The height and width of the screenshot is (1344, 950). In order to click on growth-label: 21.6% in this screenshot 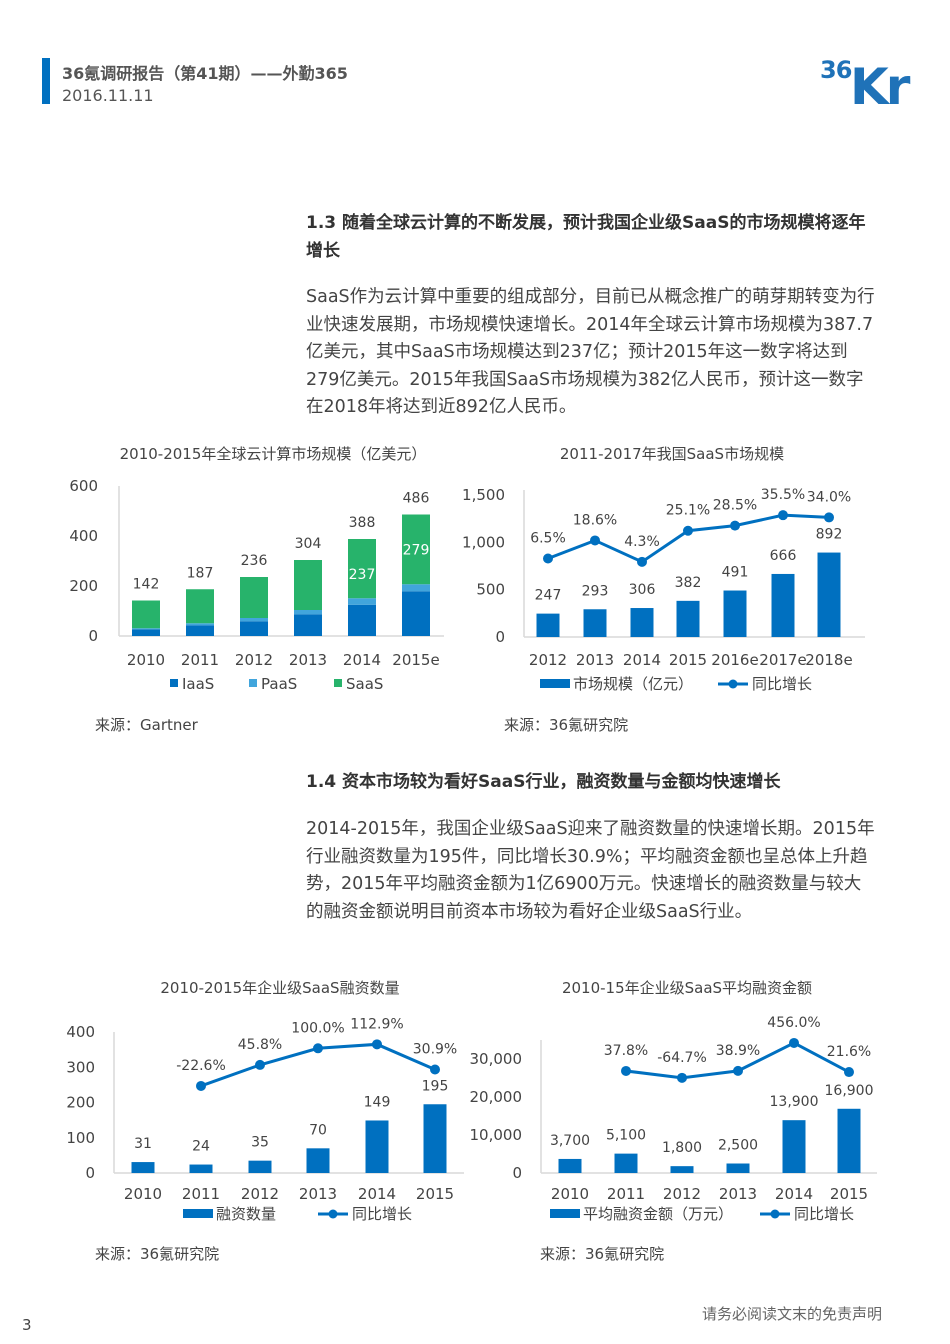, I will do `click(849, 1052)`.